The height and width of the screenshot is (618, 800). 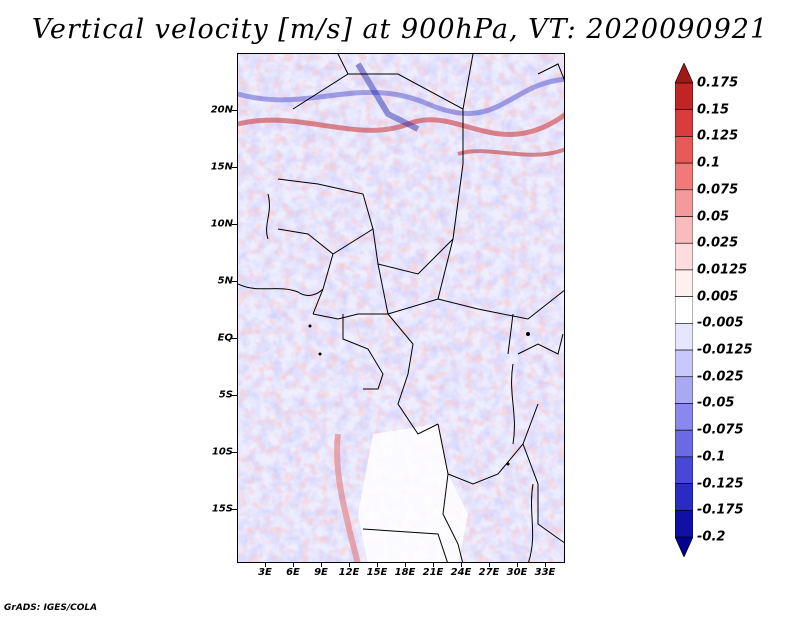 What do you see at coordinates (720, 484) in the screenshot?
I see `colorbar-label: -0.125` at bounding box center [720, 484].